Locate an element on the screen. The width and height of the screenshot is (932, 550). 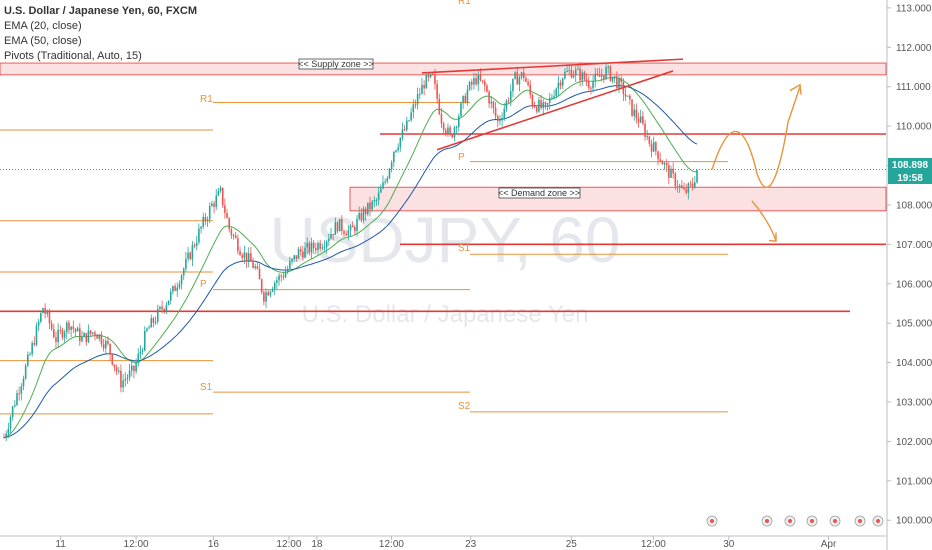
bearish-projection is located at coordinates (764, 220).